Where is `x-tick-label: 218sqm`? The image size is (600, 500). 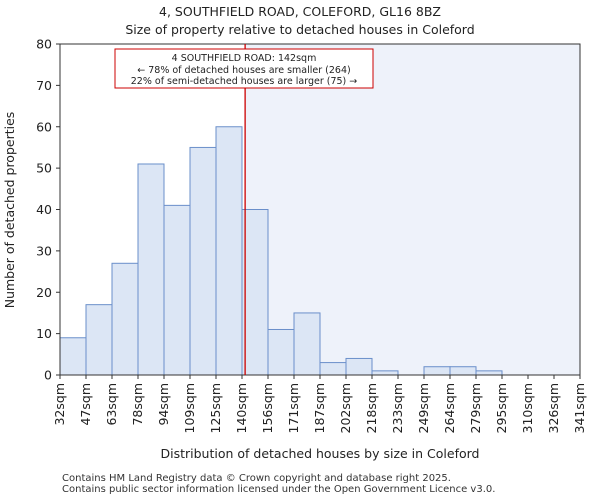 x-tick-label: 218sqm is located at coordinates (371, 408).